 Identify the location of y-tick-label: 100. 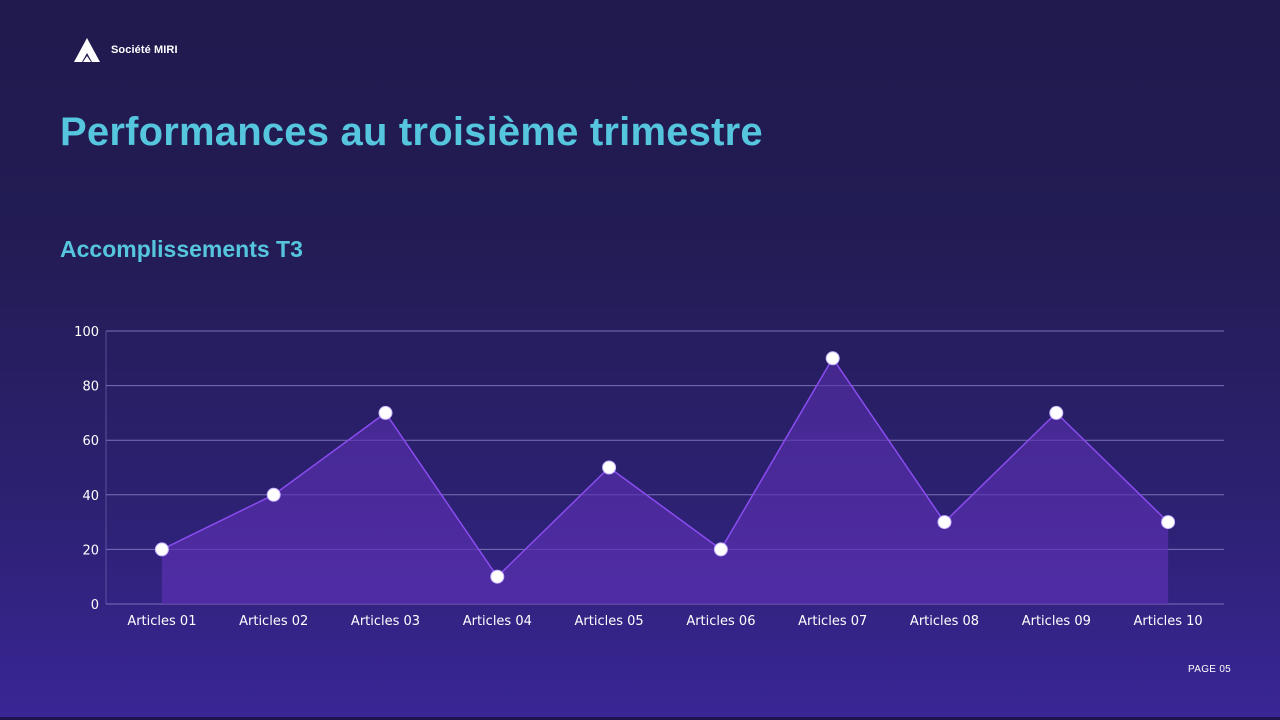
(86, 332).